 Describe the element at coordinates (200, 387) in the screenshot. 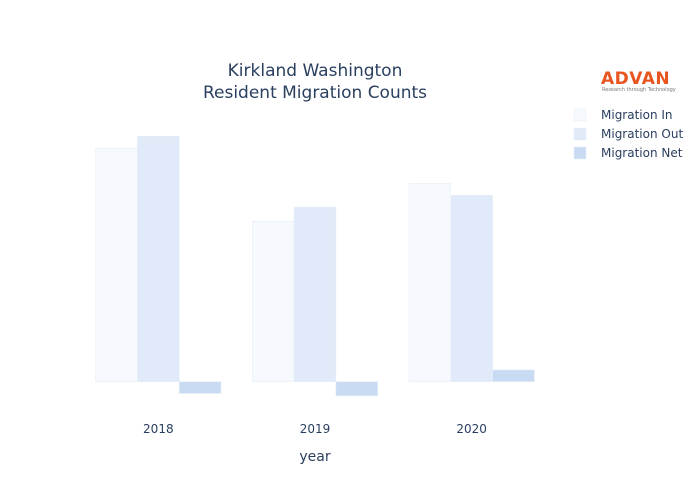

I see `bar-migration-net-2018` at that location.